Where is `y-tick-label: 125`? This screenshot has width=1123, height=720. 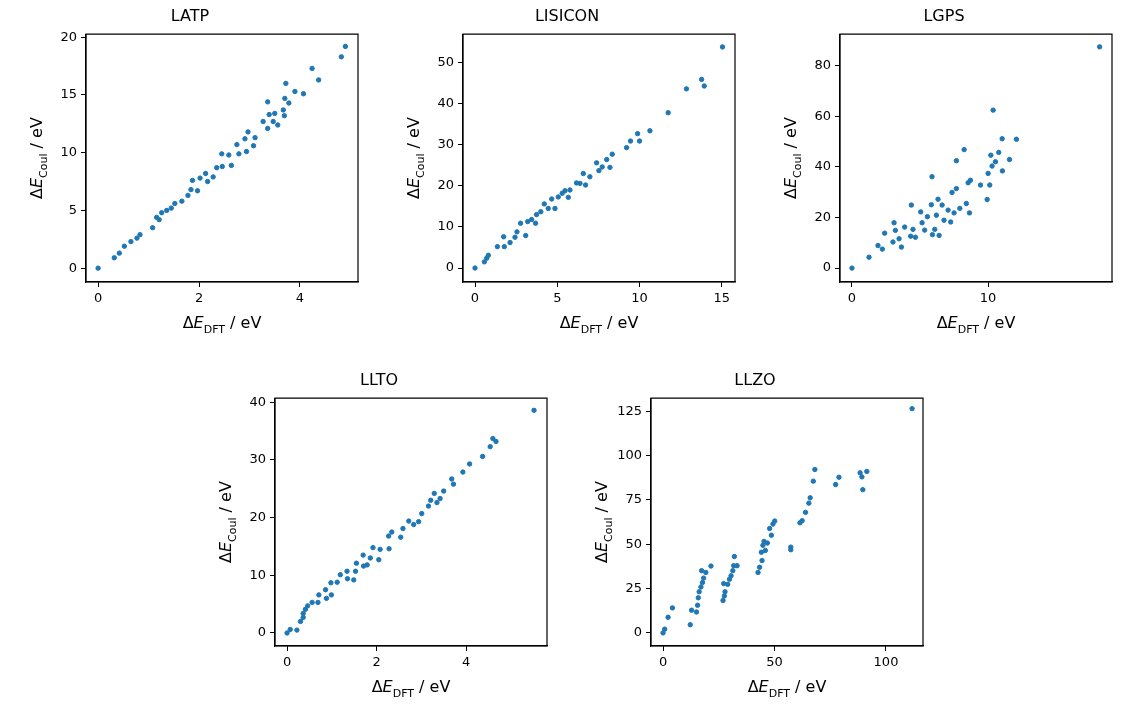
y-tick-label: 125 is located at coordinates (629, 410).